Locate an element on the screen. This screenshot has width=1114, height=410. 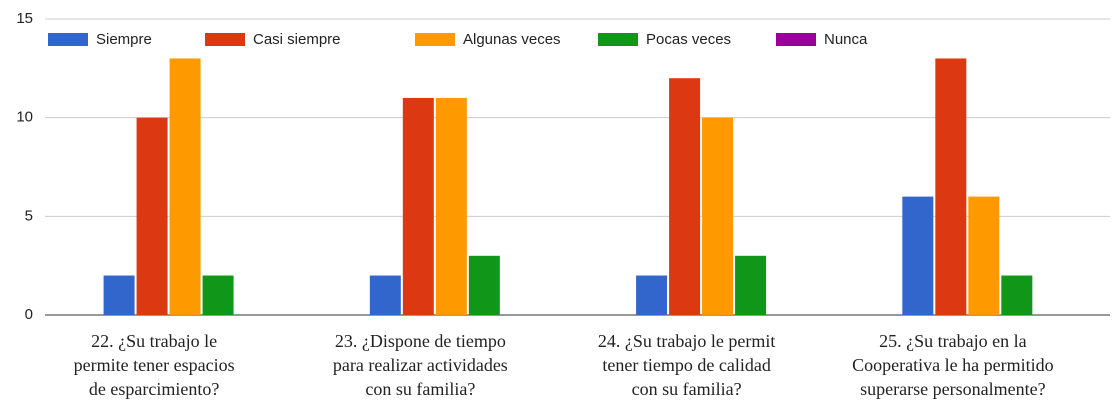
y-tick-label: 15 is located at coordinates (24, 18).